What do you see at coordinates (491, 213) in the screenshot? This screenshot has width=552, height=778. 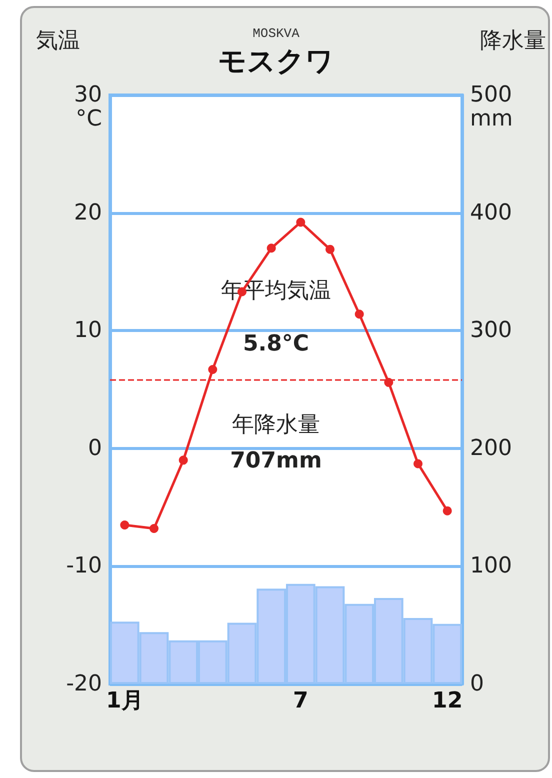 I see `y2-tick-label: 400` at bounding box center [491, 213].